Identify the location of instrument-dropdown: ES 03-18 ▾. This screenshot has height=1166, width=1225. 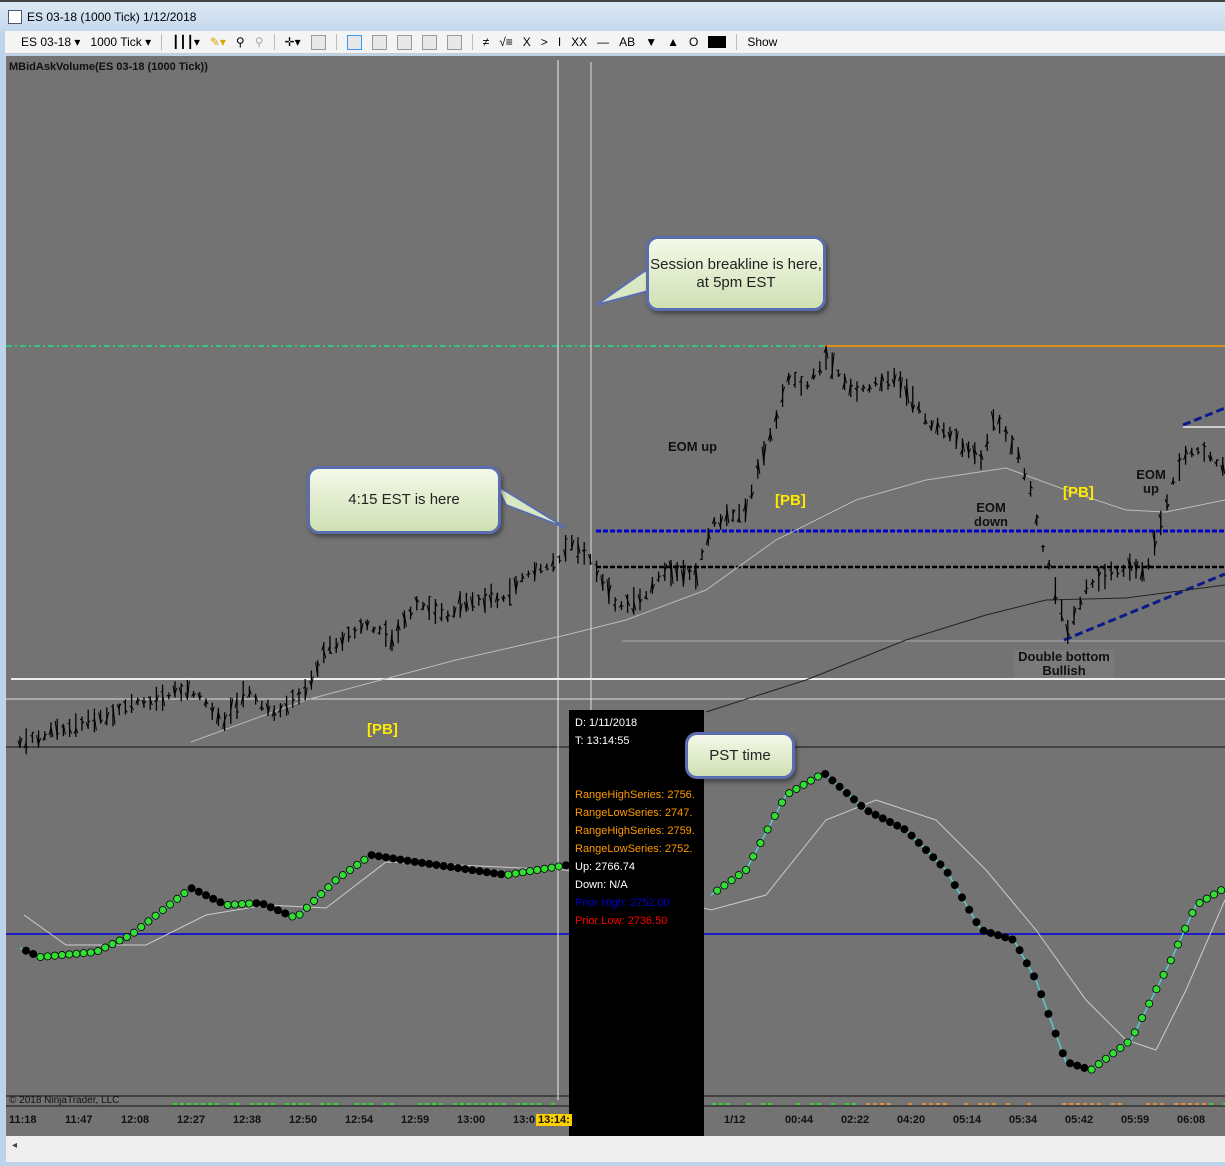
(51, 42).